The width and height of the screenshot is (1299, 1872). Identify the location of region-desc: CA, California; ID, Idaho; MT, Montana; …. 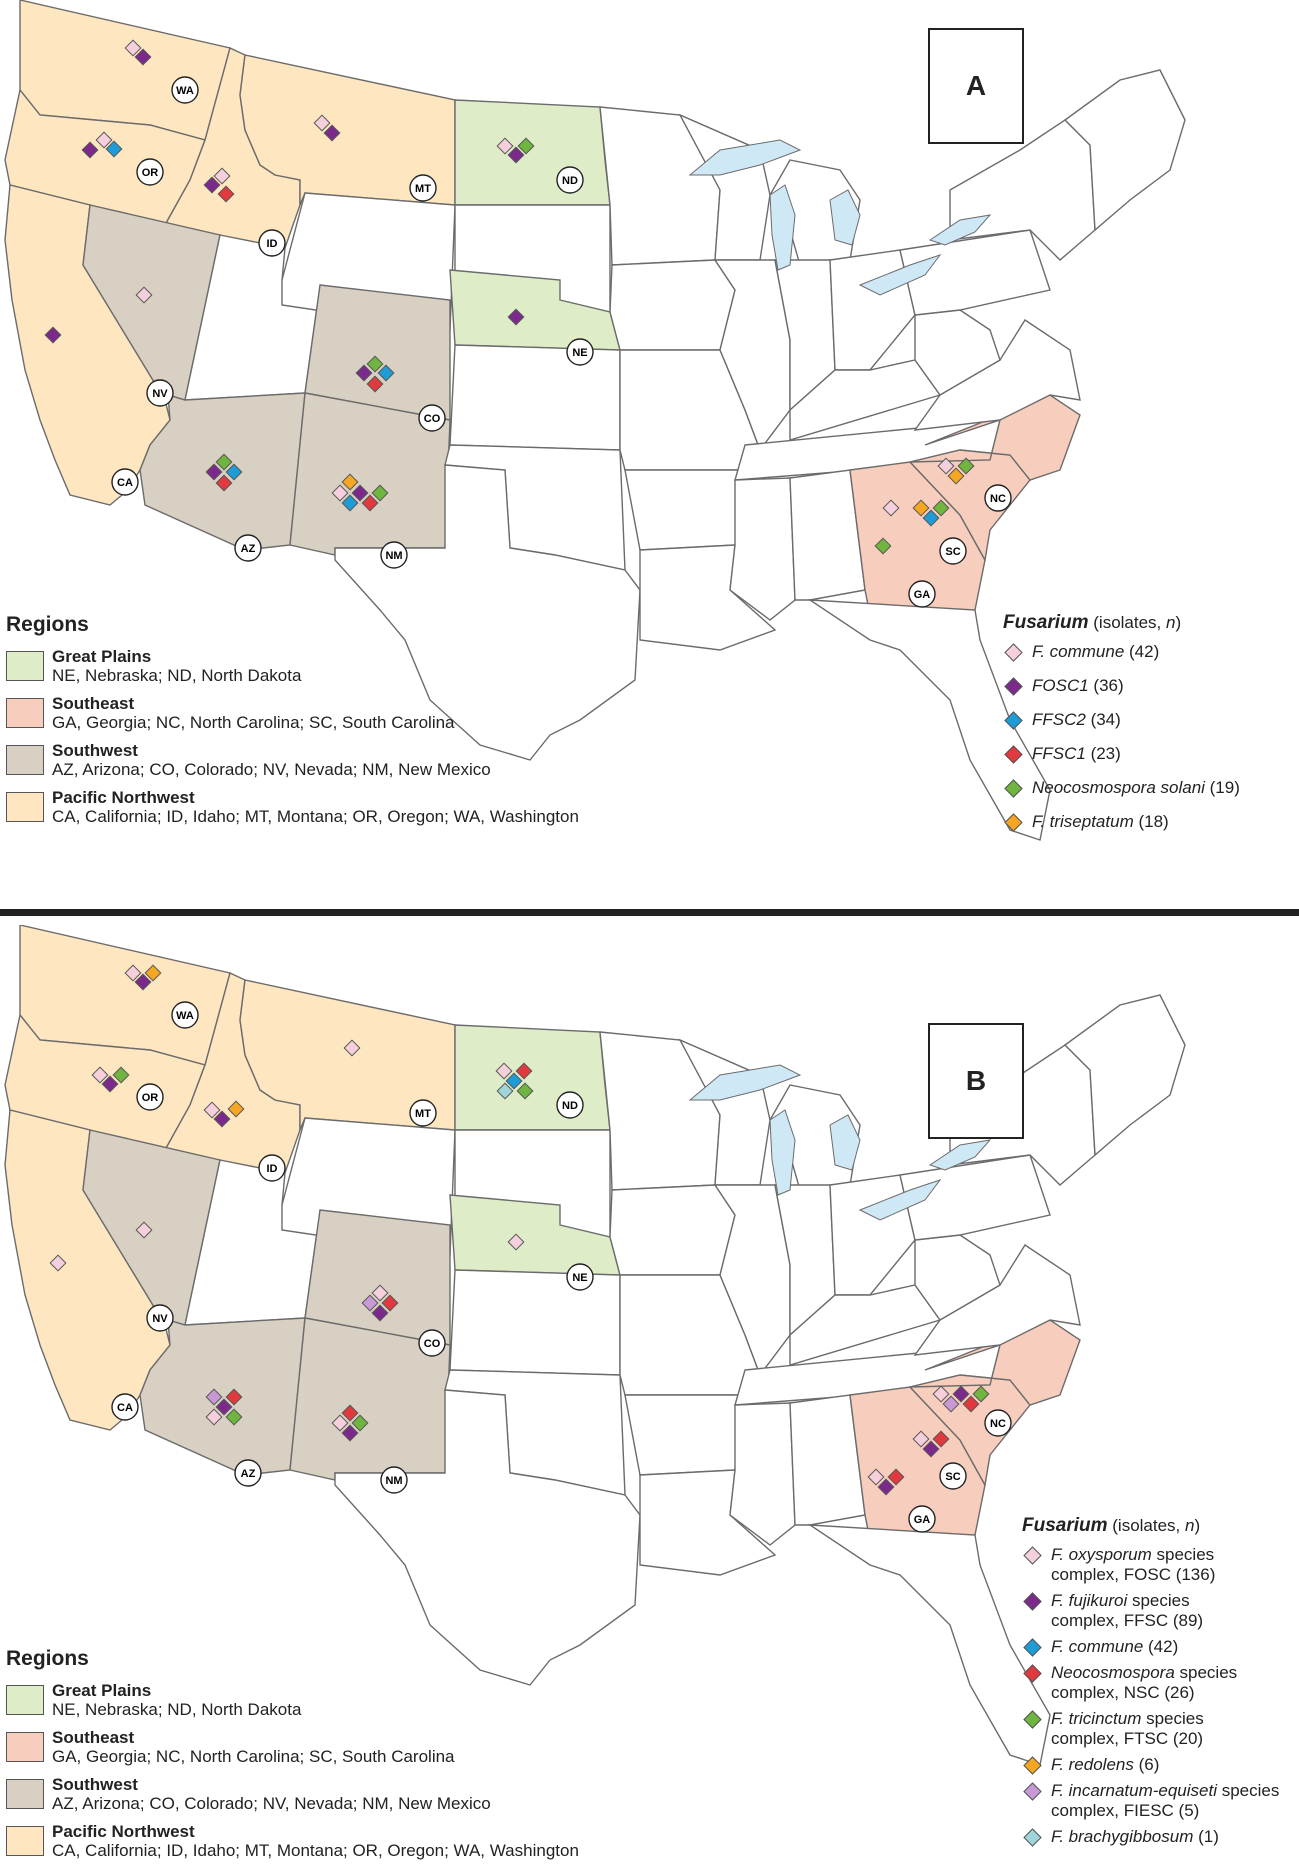
(315, 1850).